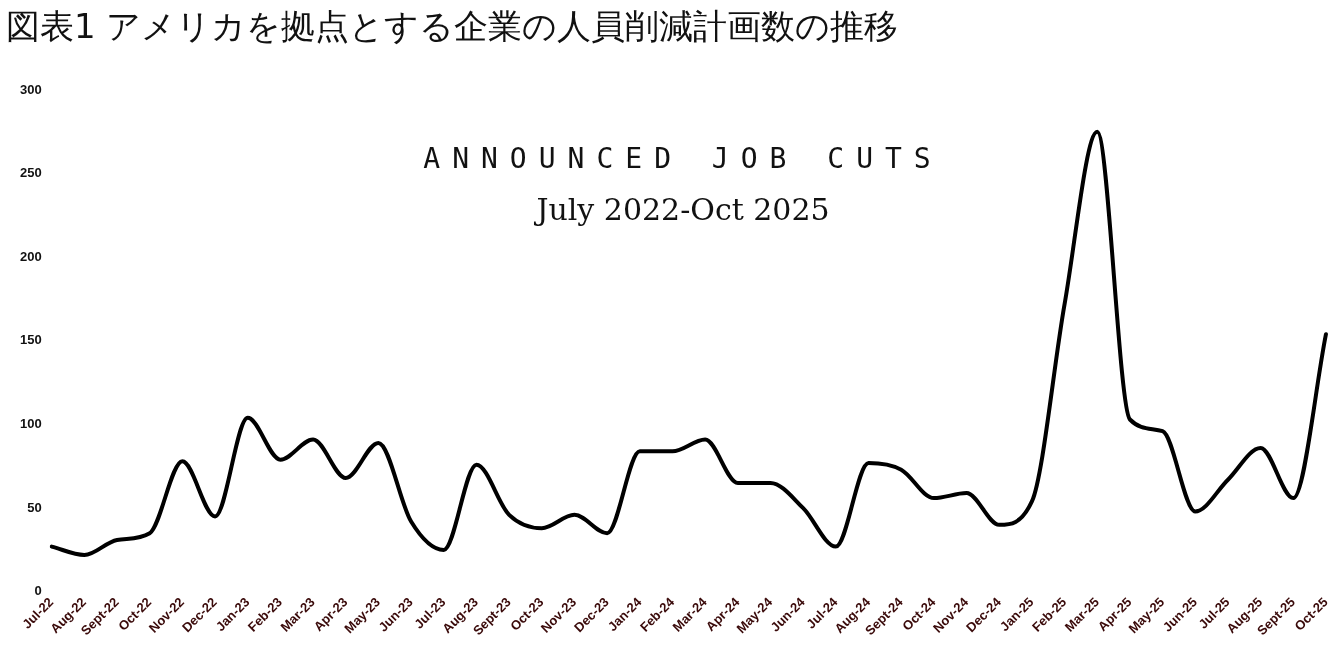 The image size is (1340, 646). What do you see at coordinates (30, 424) in the screenshot?
I see `y-tick-label: 100` at bounding box center [30, 424].